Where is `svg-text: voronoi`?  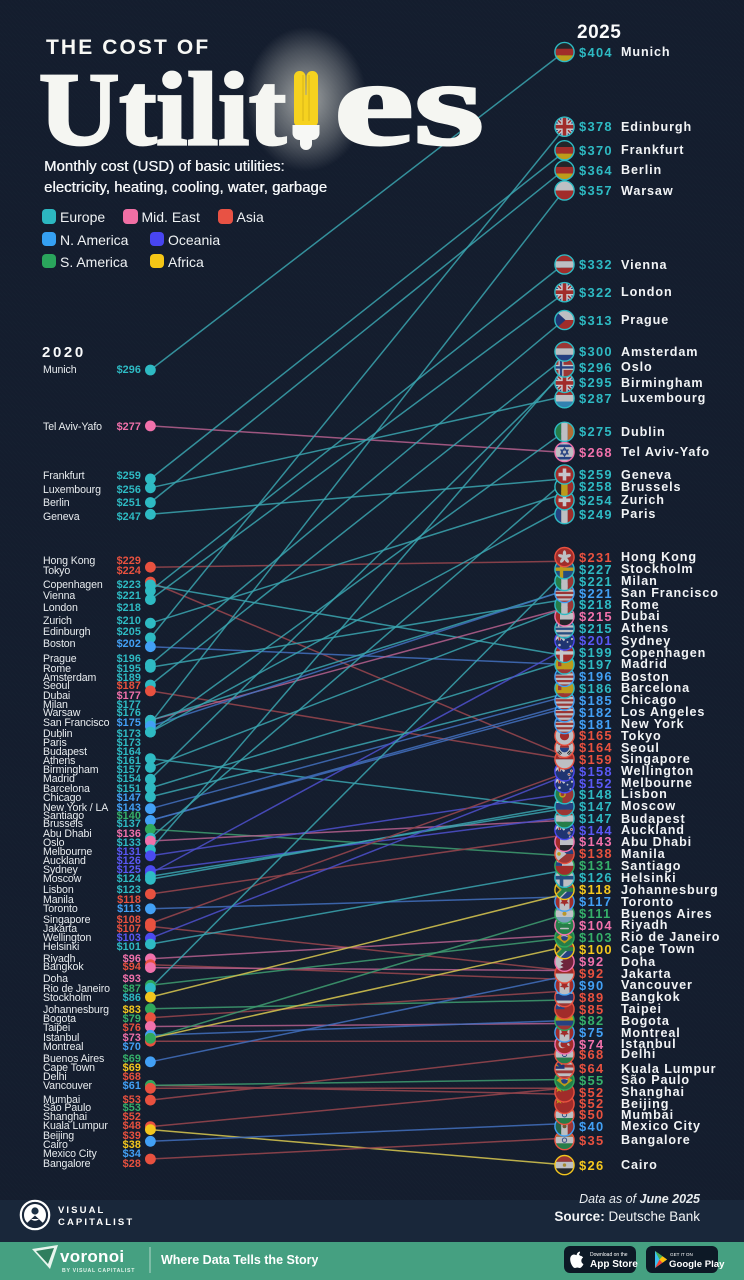 svg-text: voronoi is located at coordinates (92, 1256).